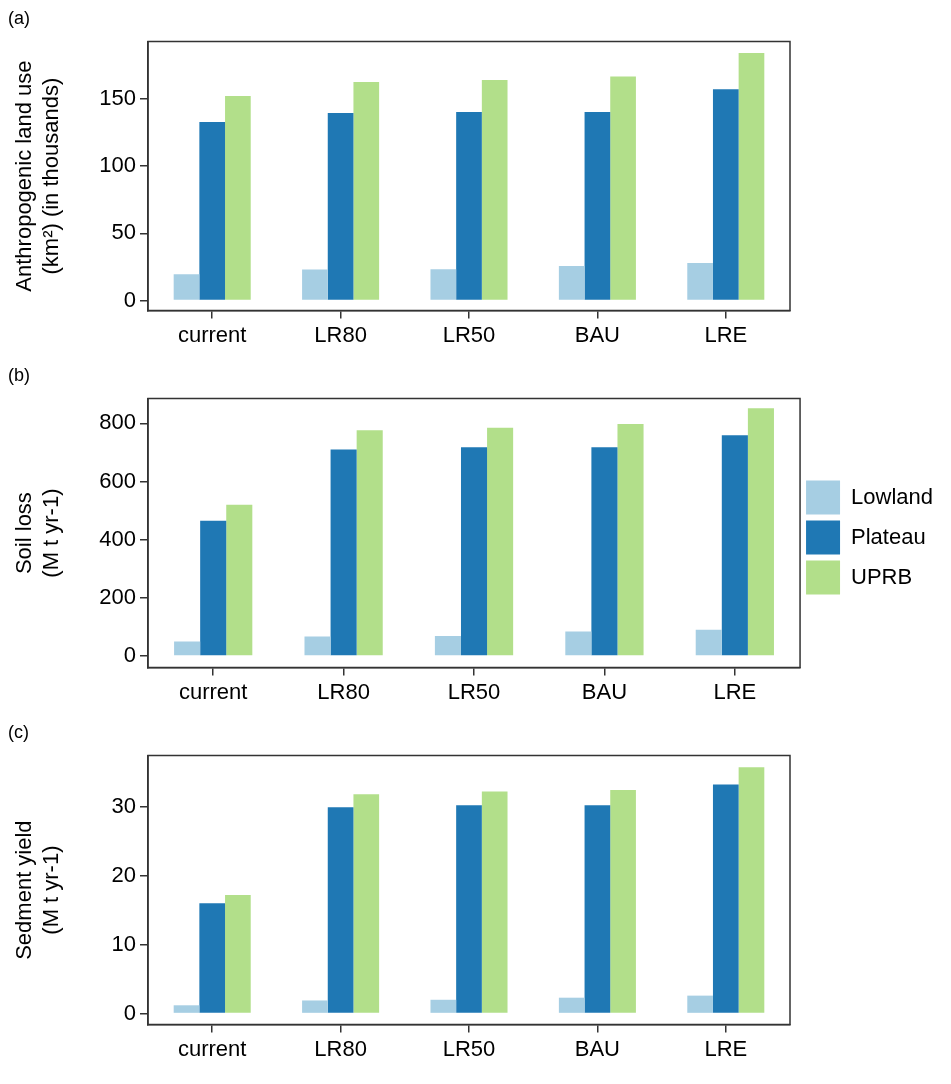 The width and height of the screenshot is (951, 1084). Describe the element at coordinates (123, 874) in the screenshot. I see `y-tick-label: 20` at that location.